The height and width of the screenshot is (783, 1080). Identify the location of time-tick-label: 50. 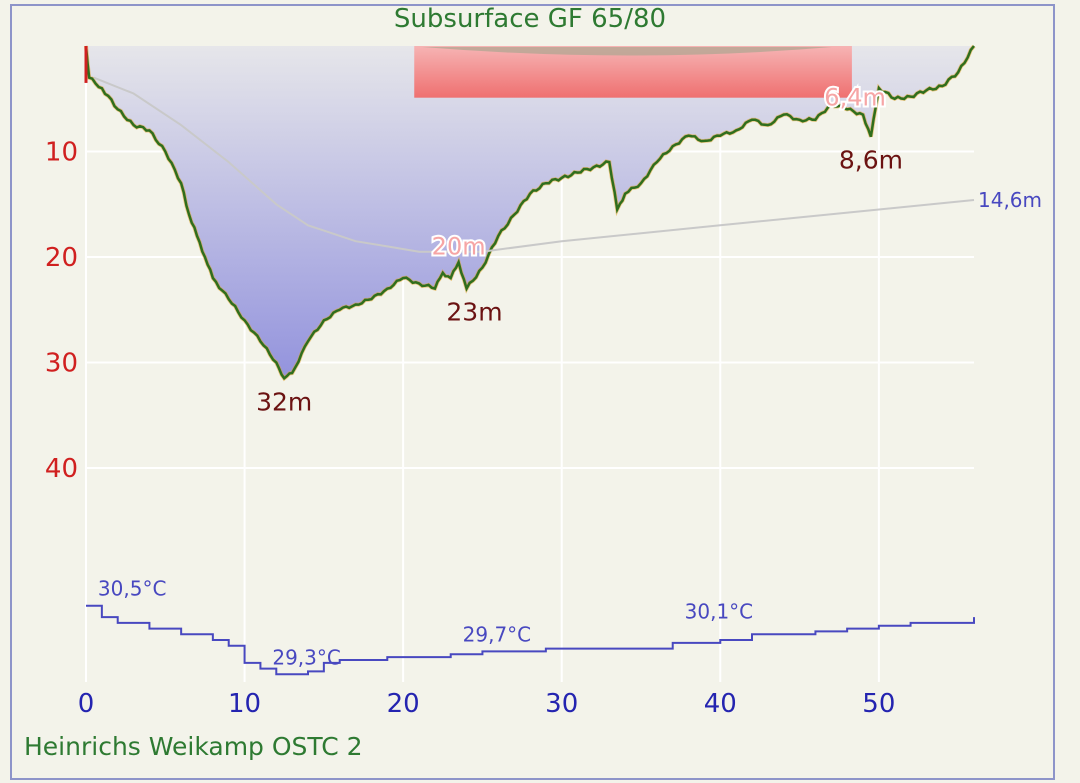
(878, 704).